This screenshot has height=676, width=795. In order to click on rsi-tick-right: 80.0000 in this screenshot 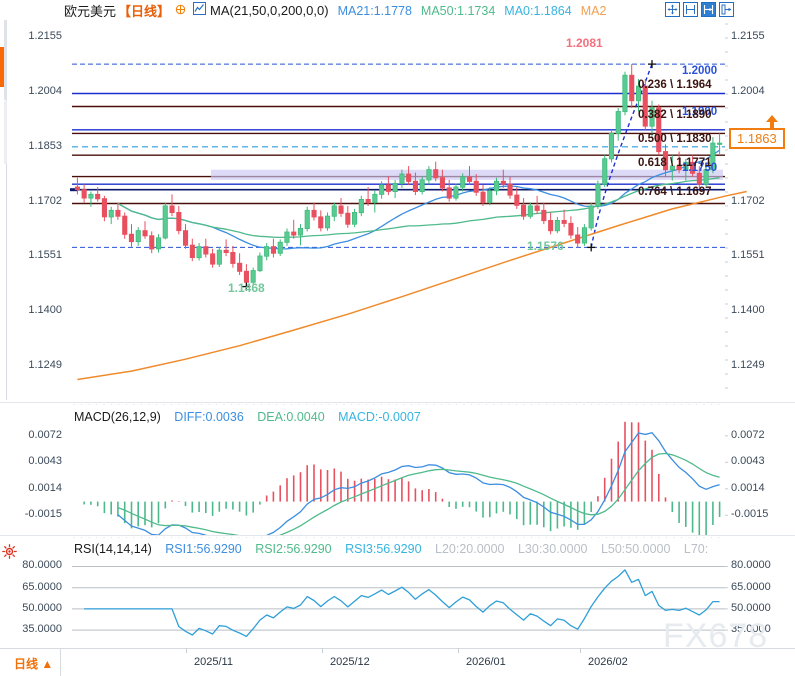, I will do `click(751, 565)`.